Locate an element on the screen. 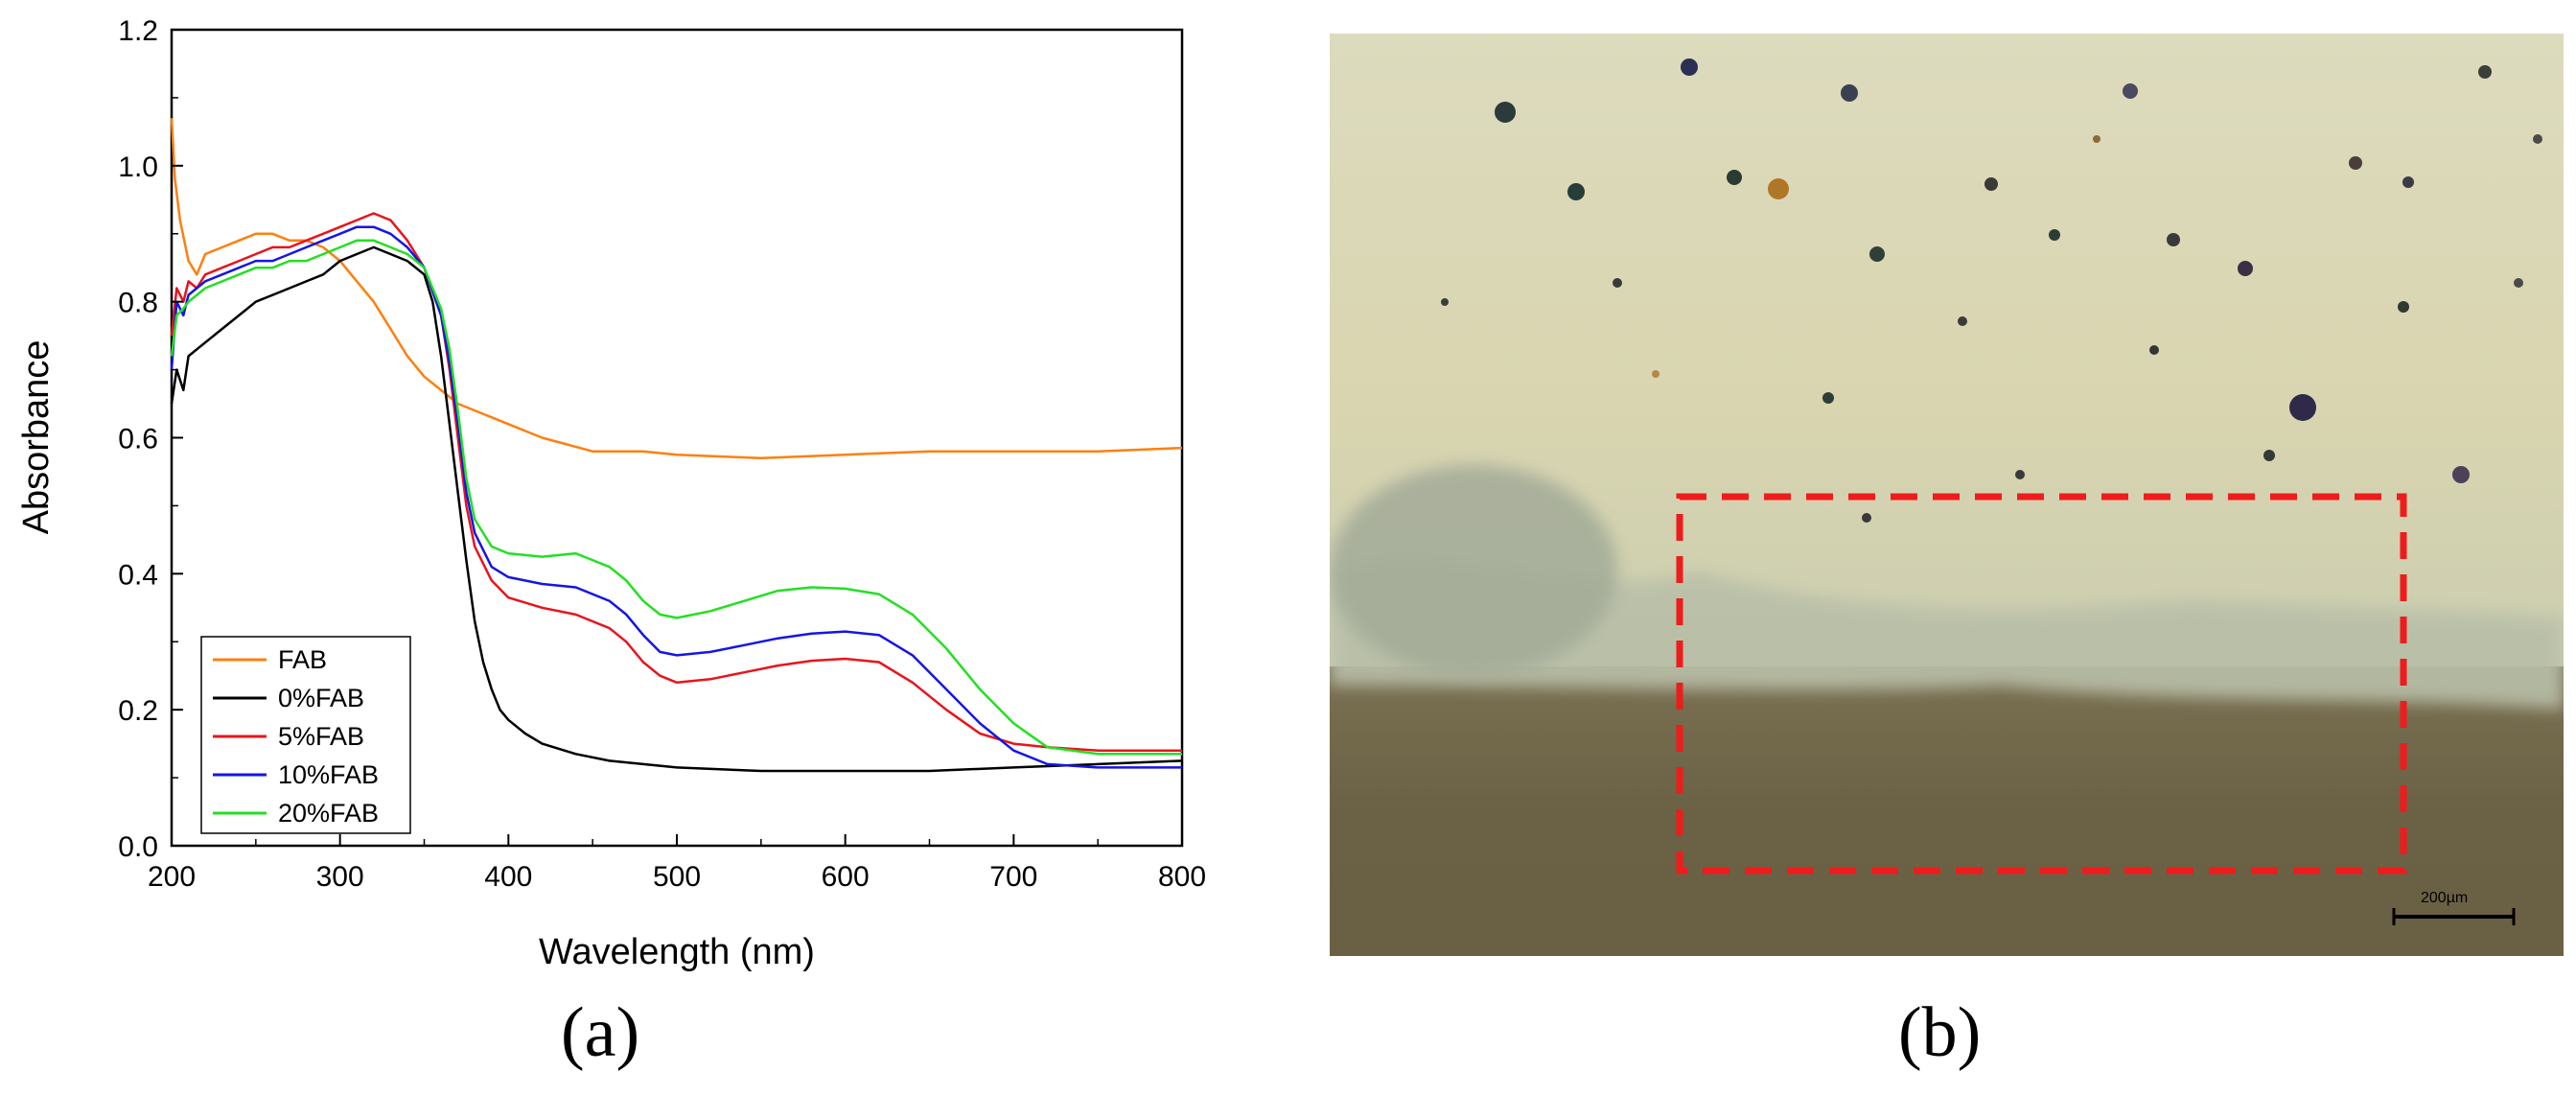  legend-label: 10%FAB is located at coordinates (328, 774).